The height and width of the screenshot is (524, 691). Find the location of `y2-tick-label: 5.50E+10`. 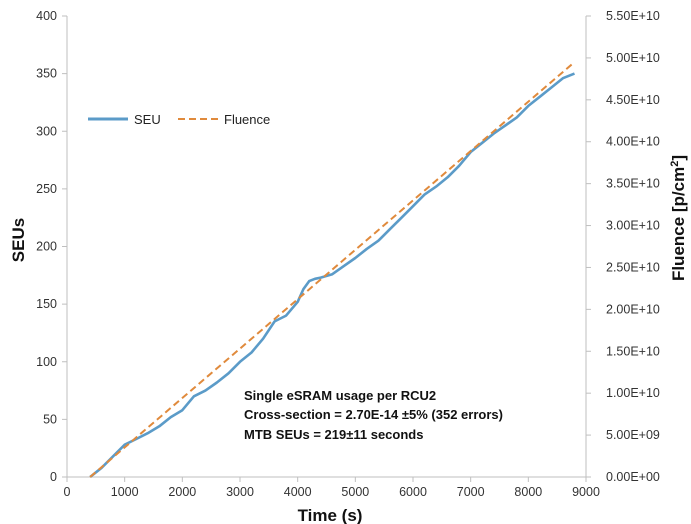

y2-tick-label: 5.50E+10 is located at coordinates (633, 16).